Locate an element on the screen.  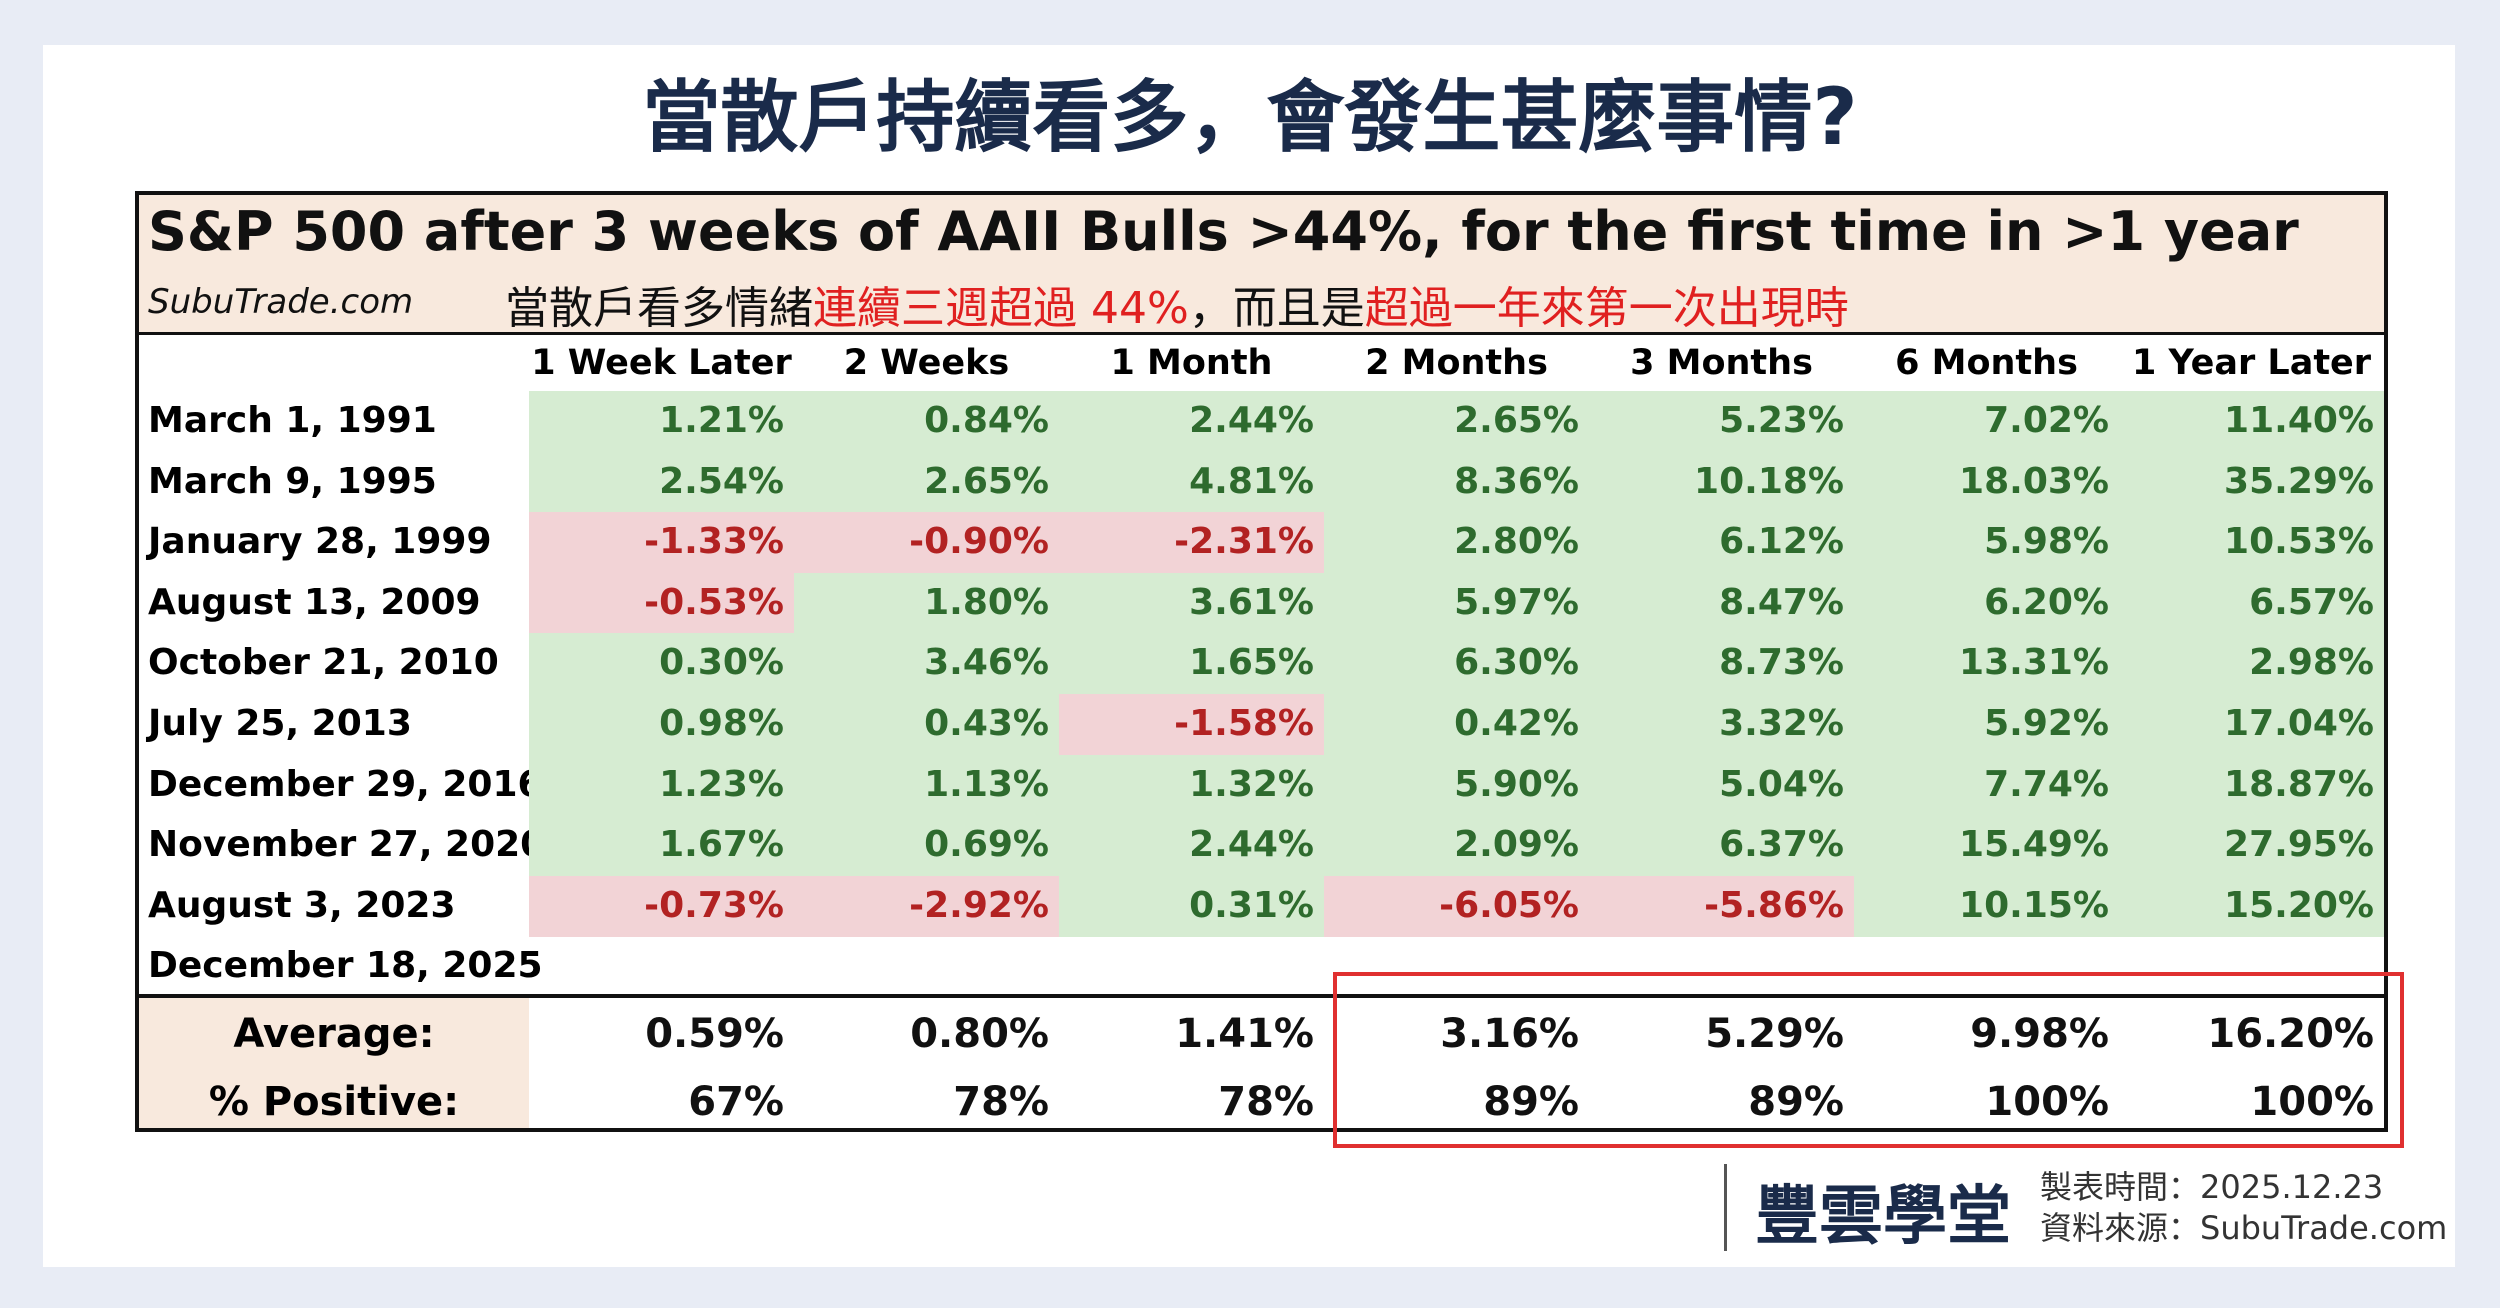
value-cell: 1.32% is located at coordinates (1191, 785).